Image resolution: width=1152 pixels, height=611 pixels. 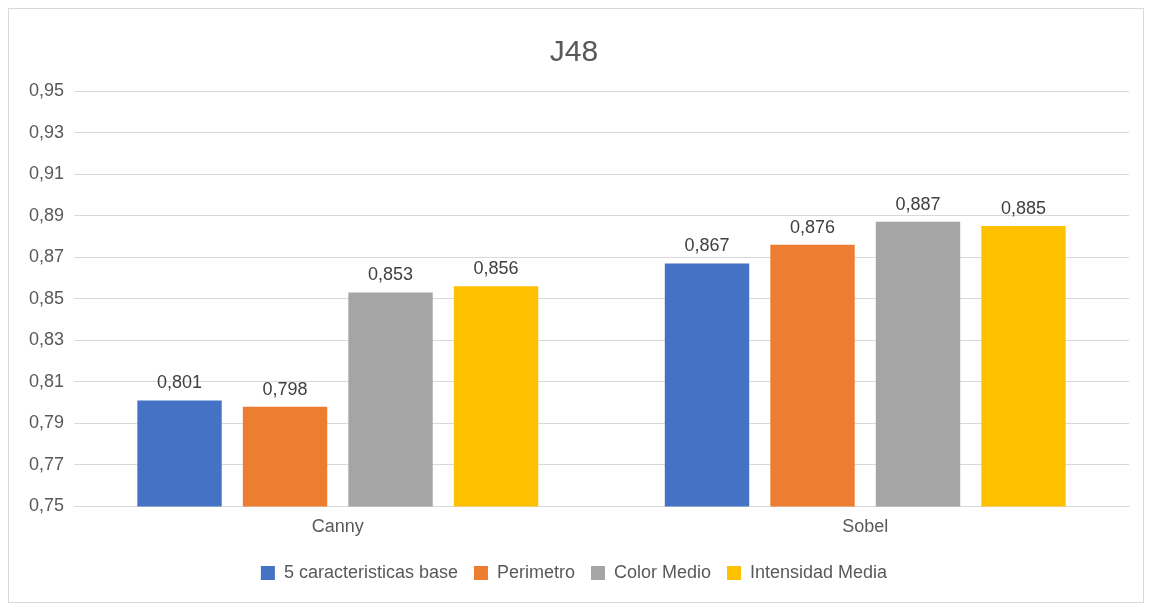 What do you see at coordinates (180, 382) in the screenshot?
I see `data-label: 0,801` at bounding box center [180, 382].